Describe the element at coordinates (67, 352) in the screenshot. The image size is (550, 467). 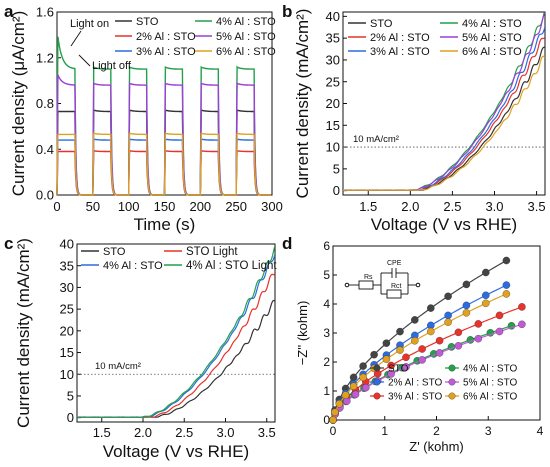
I see `y-tick-label: 15` at that location.